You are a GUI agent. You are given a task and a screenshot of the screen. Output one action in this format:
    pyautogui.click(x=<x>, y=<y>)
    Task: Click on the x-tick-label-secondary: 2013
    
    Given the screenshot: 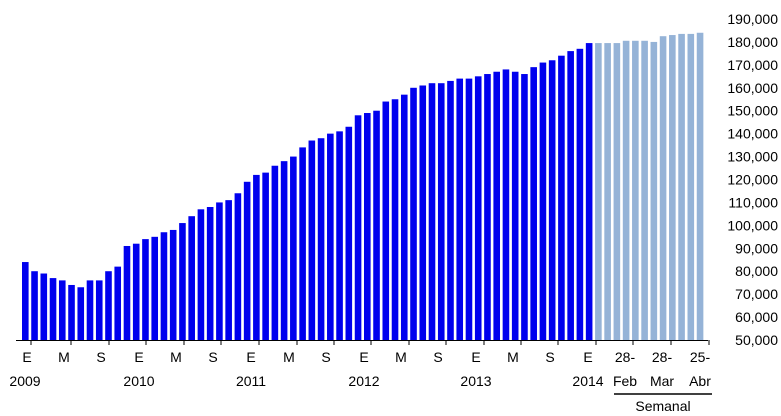 What is the action you would take?
    pyautogui.click(x=475, y=381)
    